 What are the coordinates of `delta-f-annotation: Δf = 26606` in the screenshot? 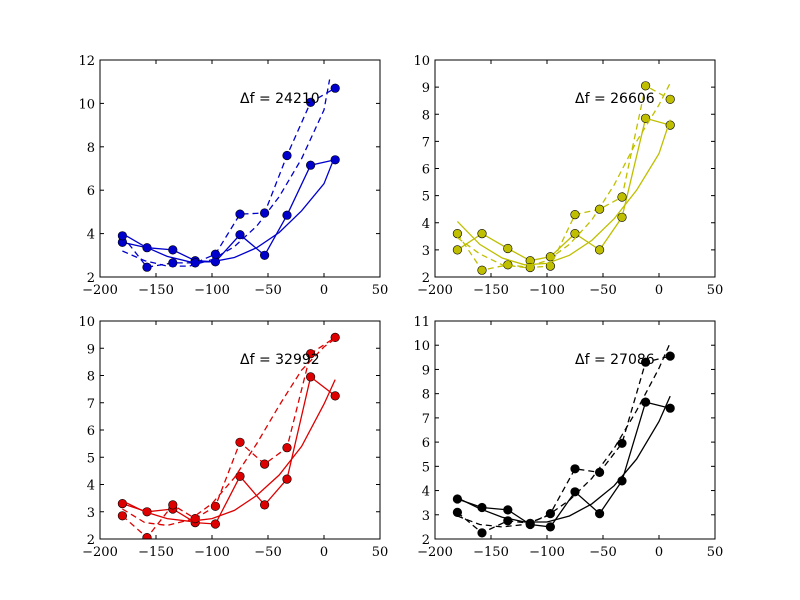 It's located at (615, 99).